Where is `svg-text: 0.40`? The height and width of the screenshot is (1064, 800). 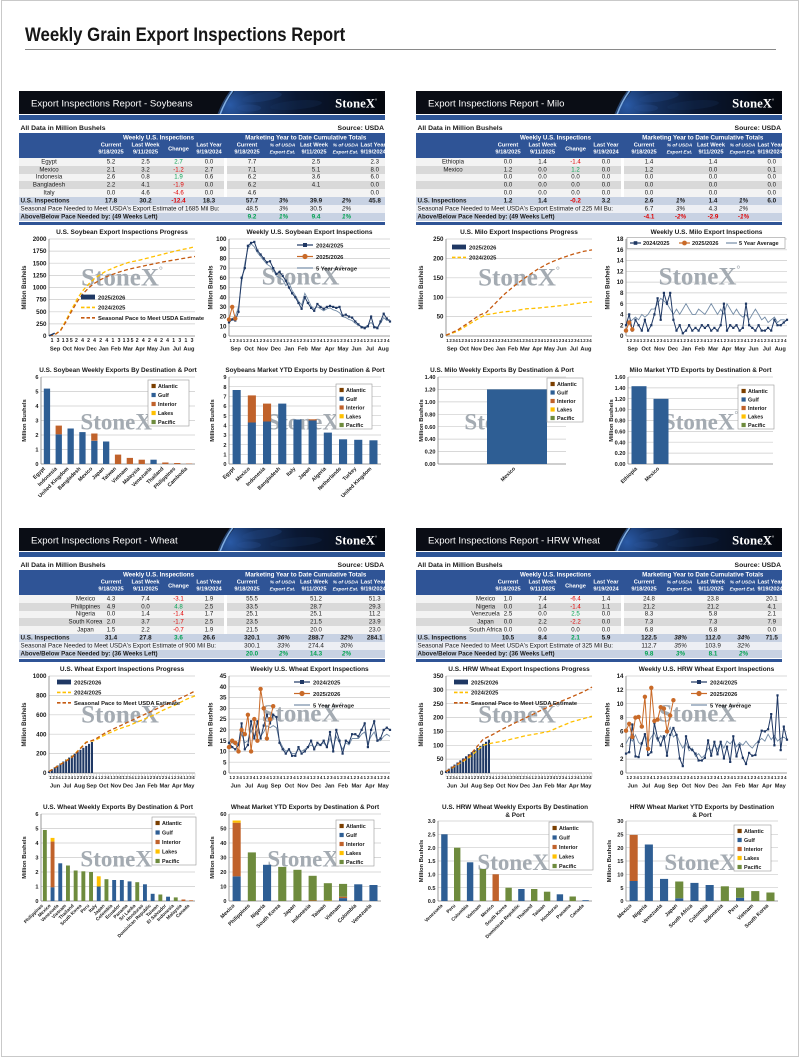
svg-text: 0.40 is located at coordinates (429, 440).